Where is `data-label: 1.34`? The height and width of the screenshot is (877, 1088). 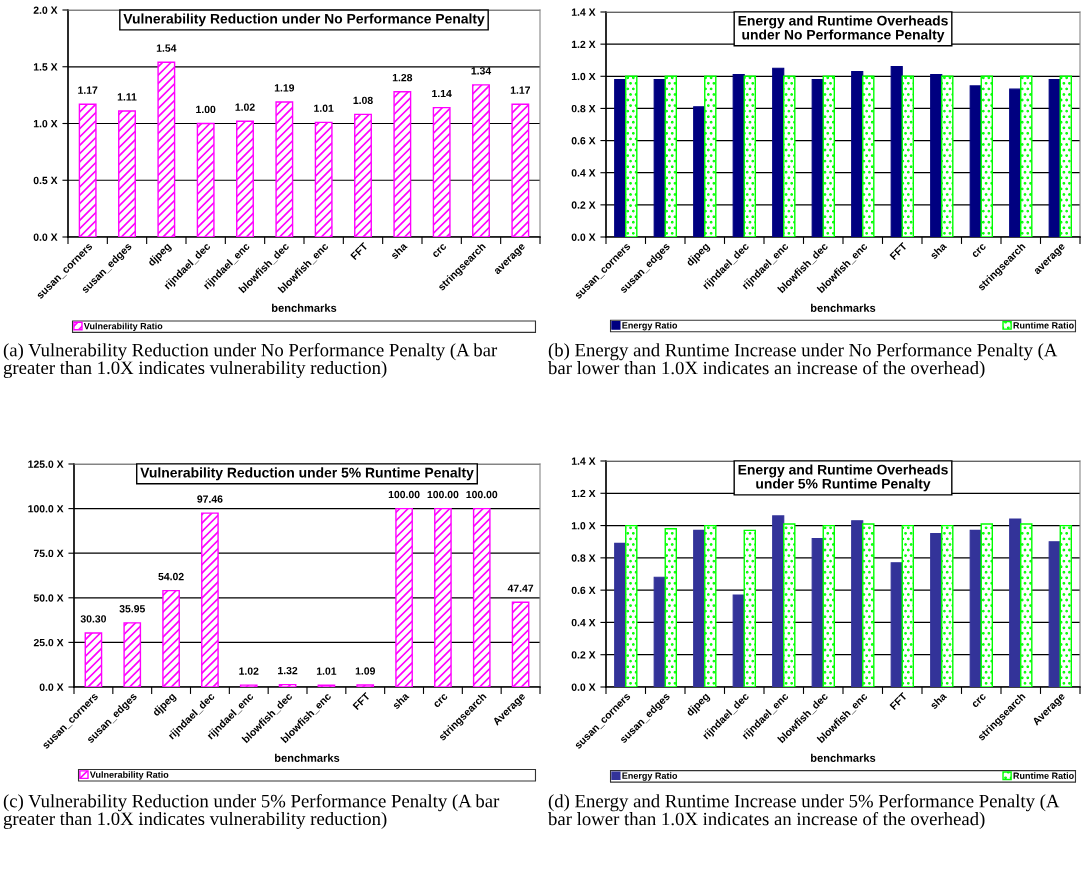 data-label: 1.34 is located at coordinates (481, 71).